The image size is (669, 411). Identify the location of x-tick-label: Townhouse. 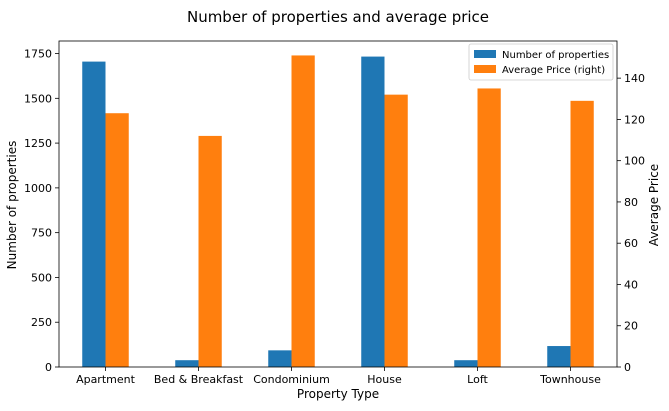
(570, 379).